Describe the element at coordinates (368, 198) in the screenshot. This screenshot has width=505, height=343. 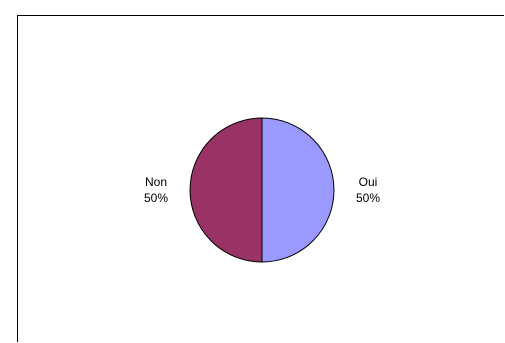
I see `slice-percent-oui: 50%` at that location.